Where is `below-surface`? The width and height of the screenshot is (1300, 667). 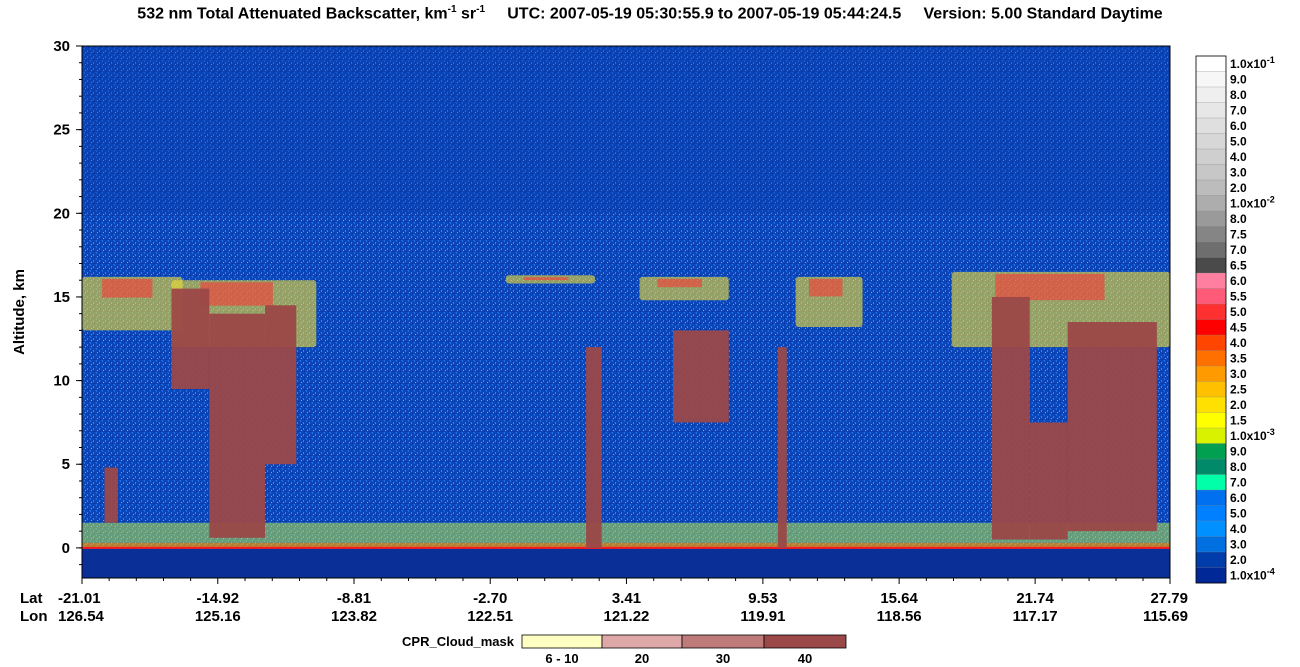
below-surface is located at coordinates (626, 562).